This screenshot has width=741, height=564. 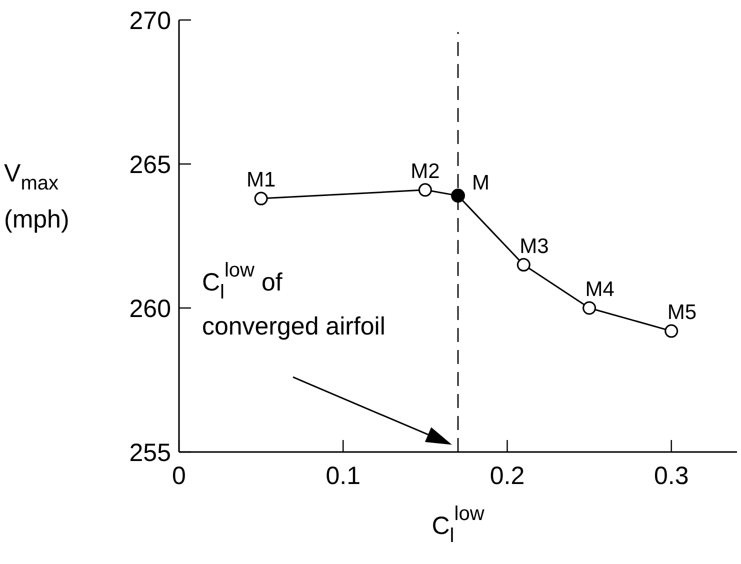 I want to click on y-tick-label: 270, so click(x=150, y=21).